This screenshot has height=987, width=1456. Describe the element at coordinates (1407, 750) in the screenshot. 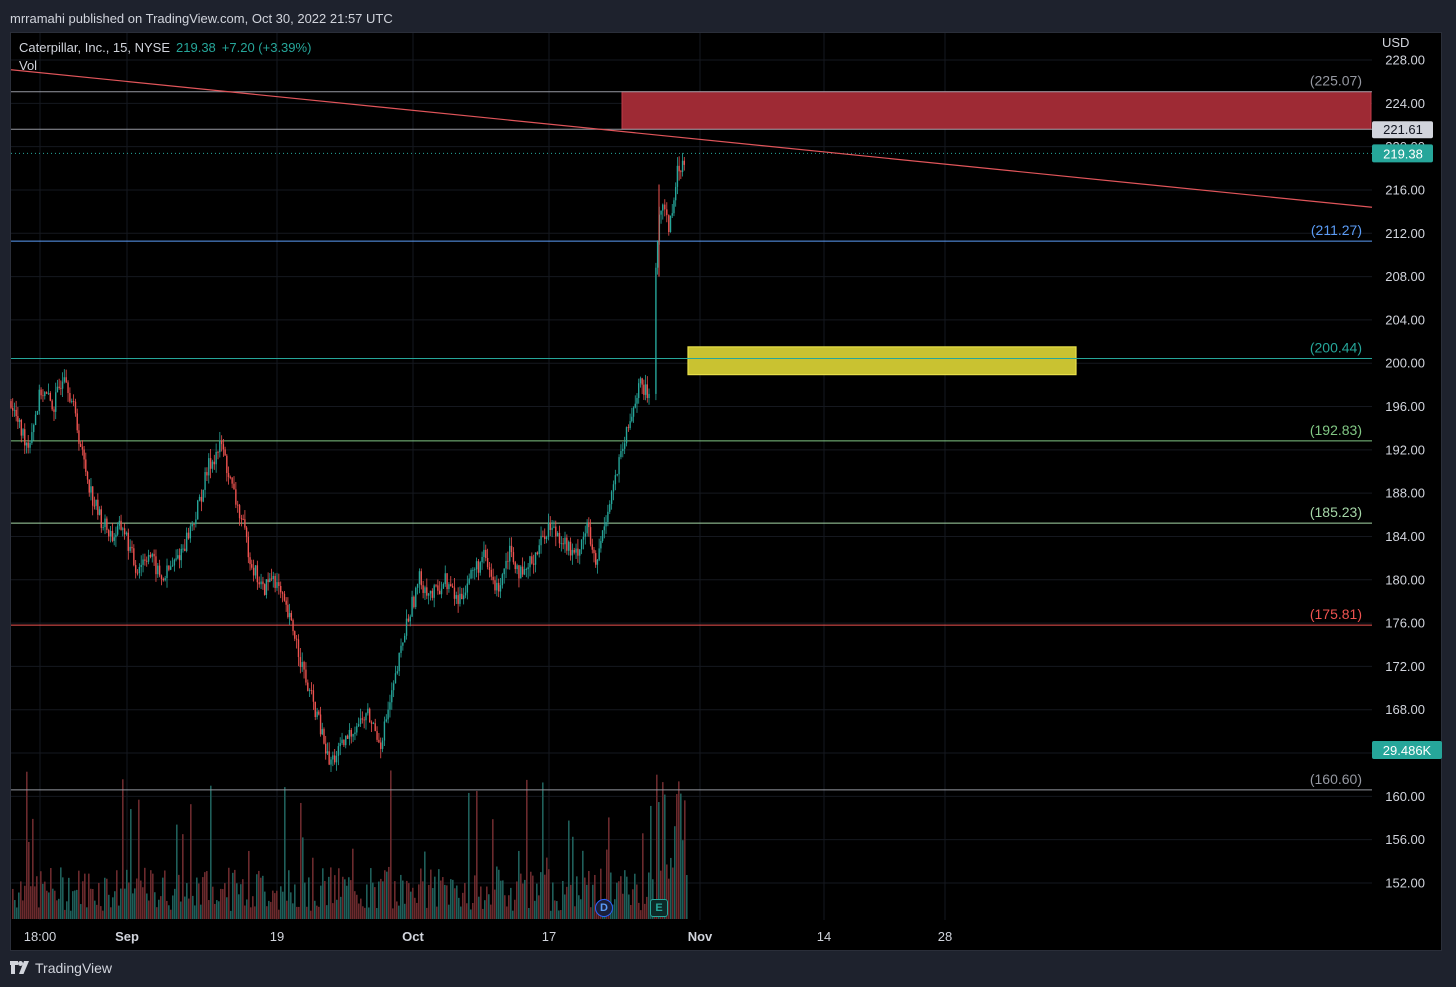

I see `volume-badge` at that location.